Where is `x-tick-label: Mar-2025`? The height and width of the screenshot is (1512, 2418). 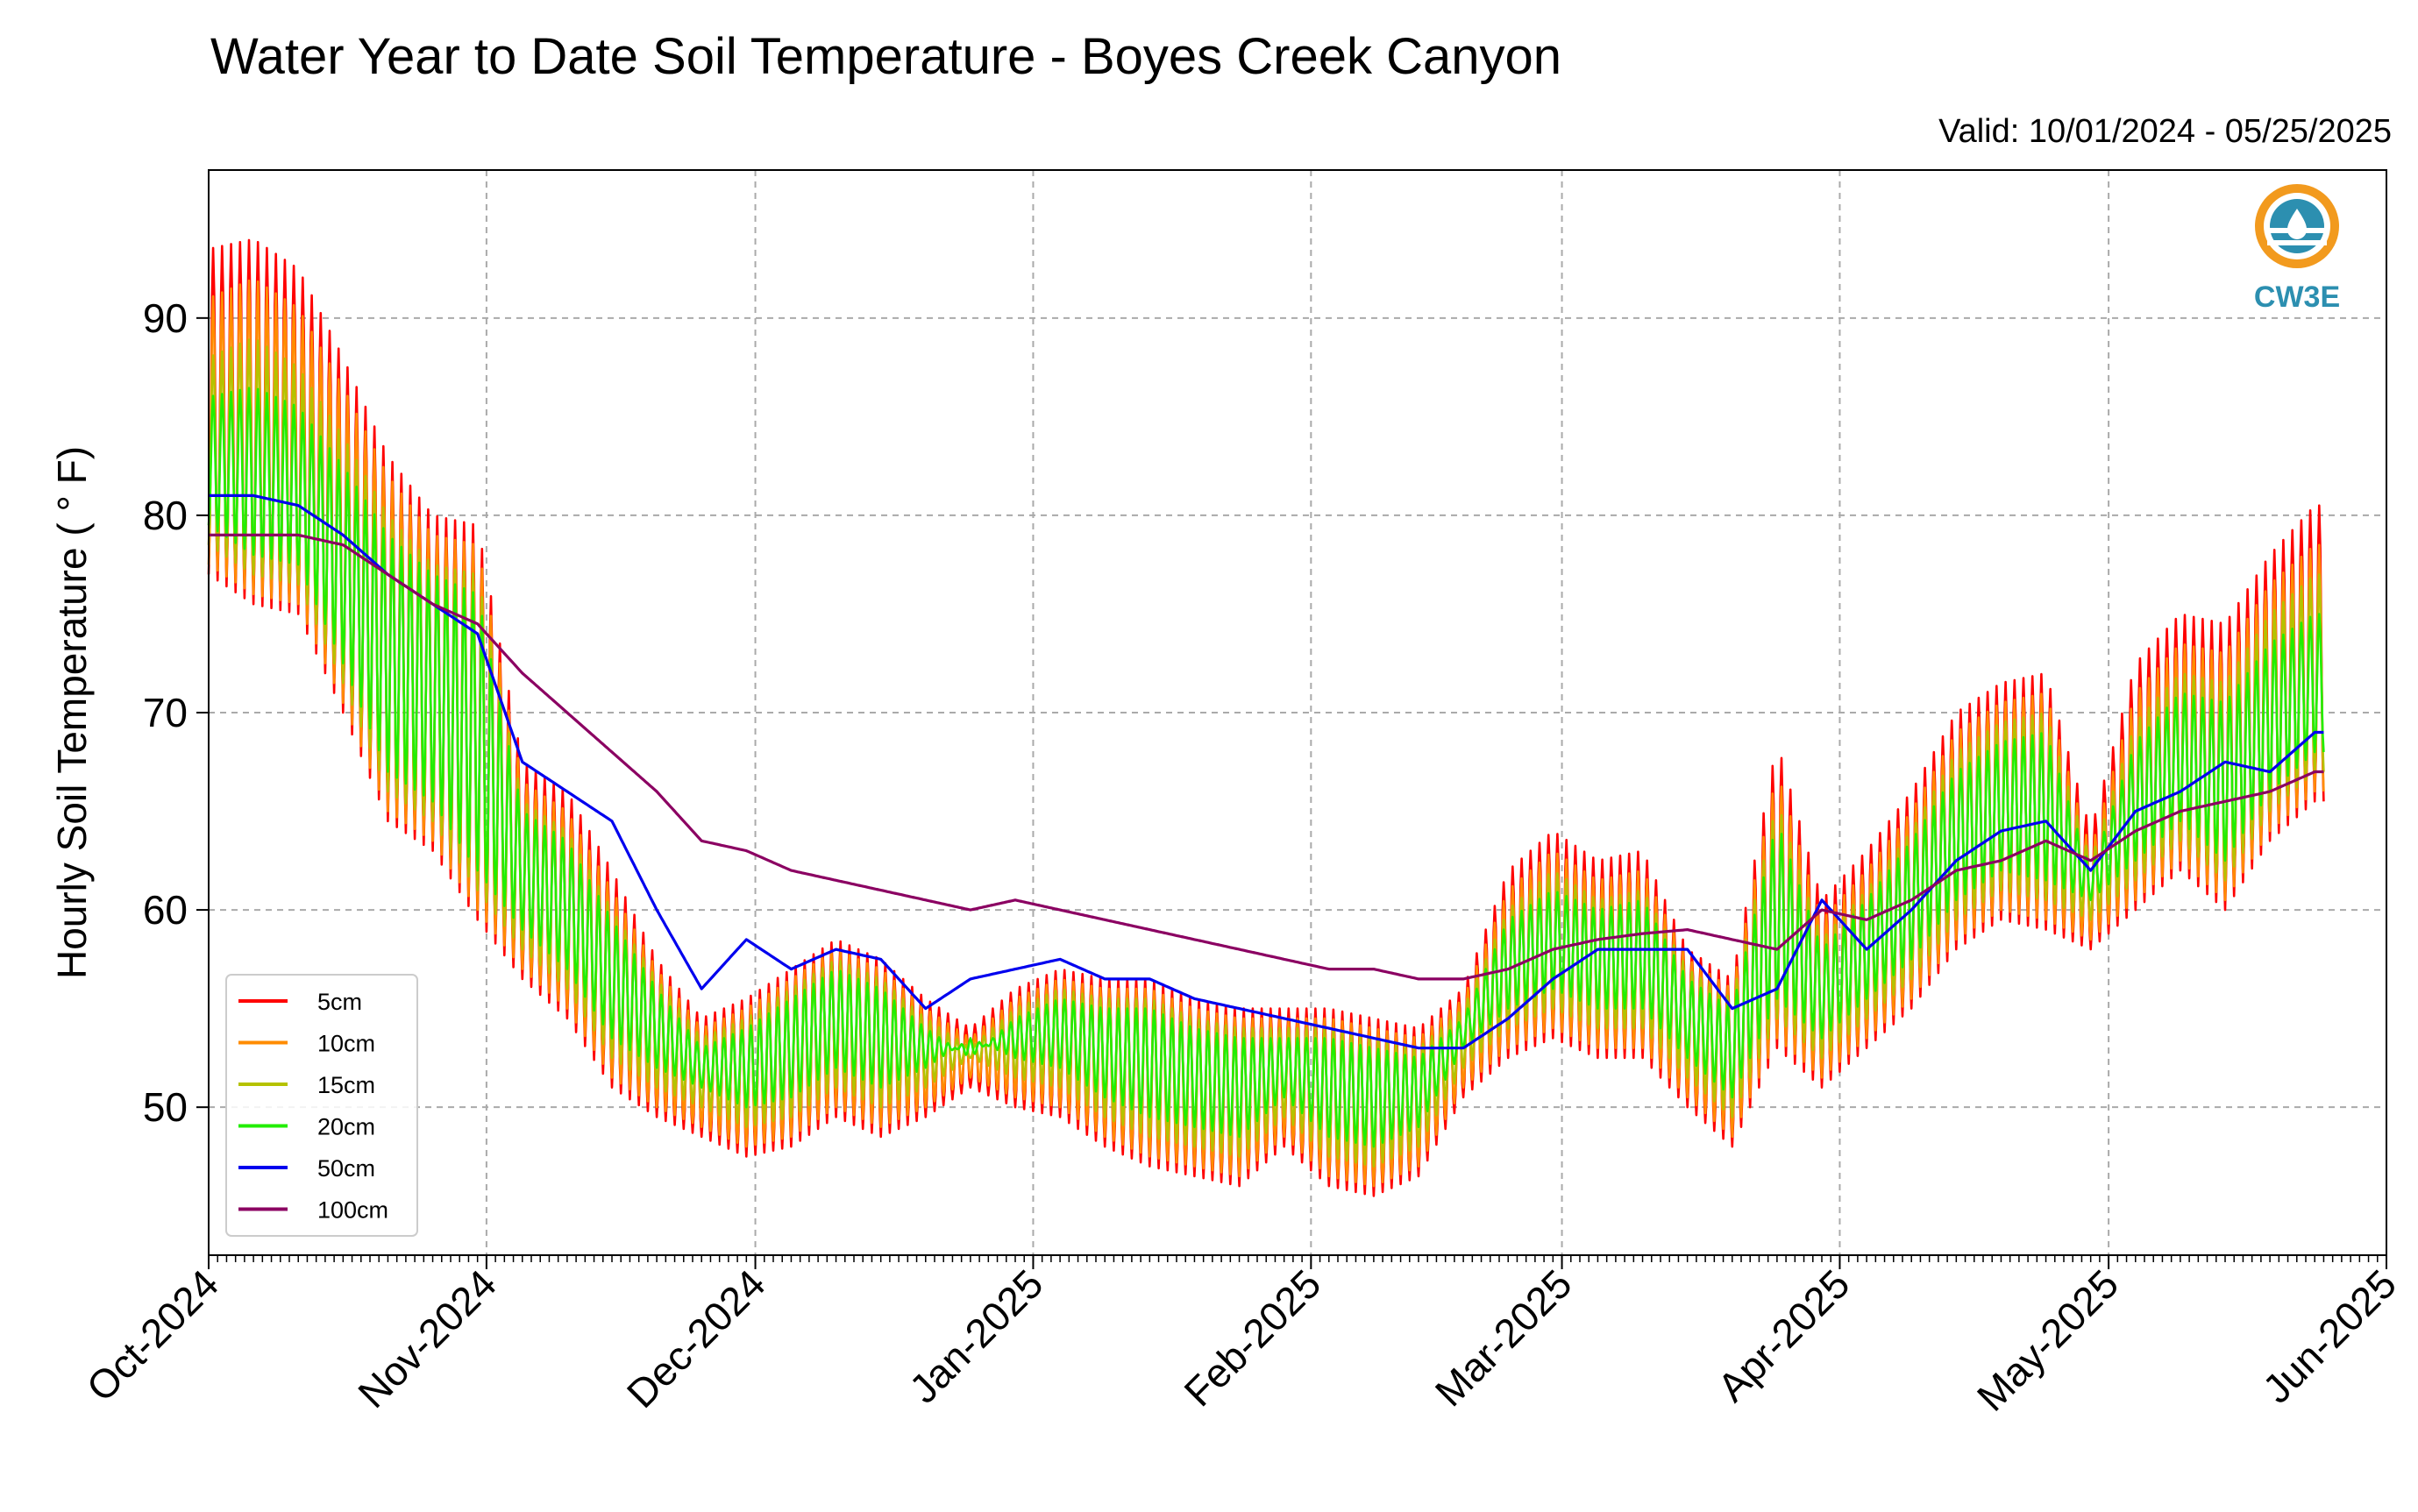
x-tick-label: Mar-2025 is located at coordinates (1503, 1337).